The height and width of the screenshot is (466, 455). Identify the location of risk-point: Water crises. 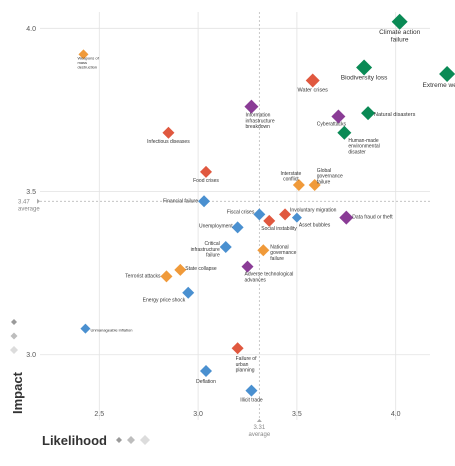
(313, 83).